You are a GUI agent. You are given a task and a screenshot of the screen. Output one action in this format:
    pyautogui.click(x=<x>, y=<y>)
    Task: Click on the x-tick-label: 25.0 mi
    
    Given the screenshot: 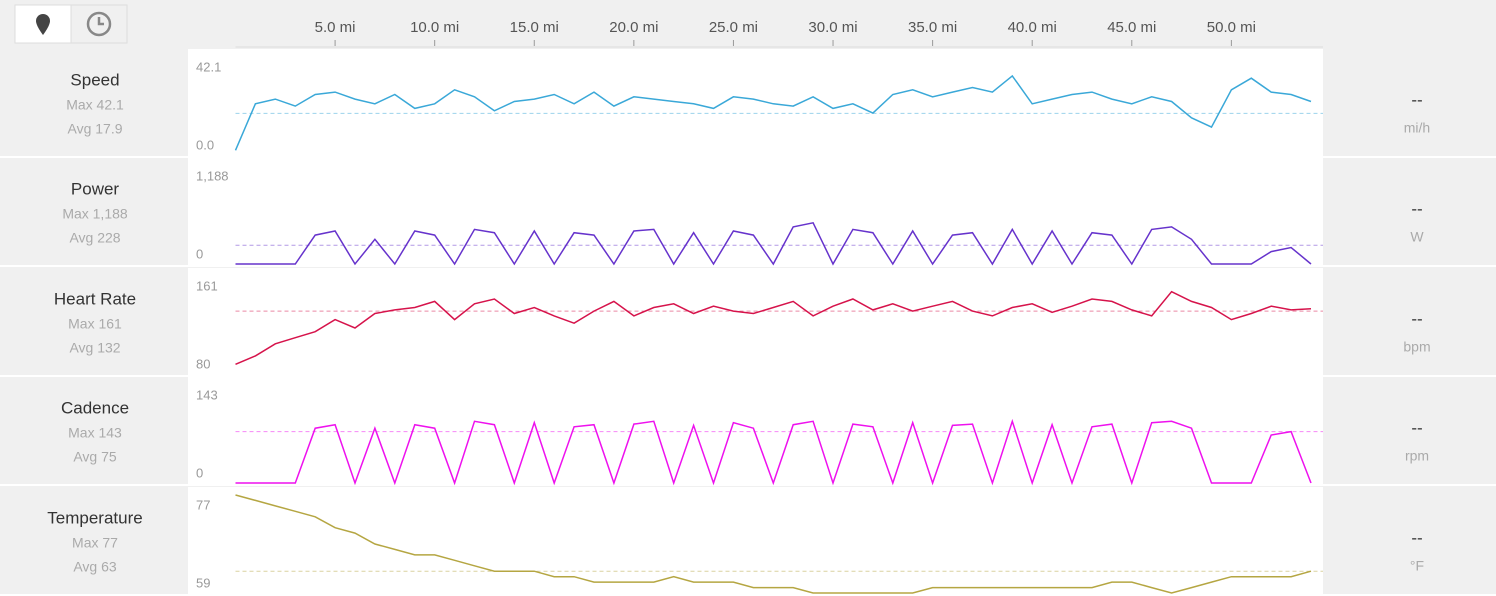 What is the action you would take?
    pyautogui.click(x=733, y=27)
    